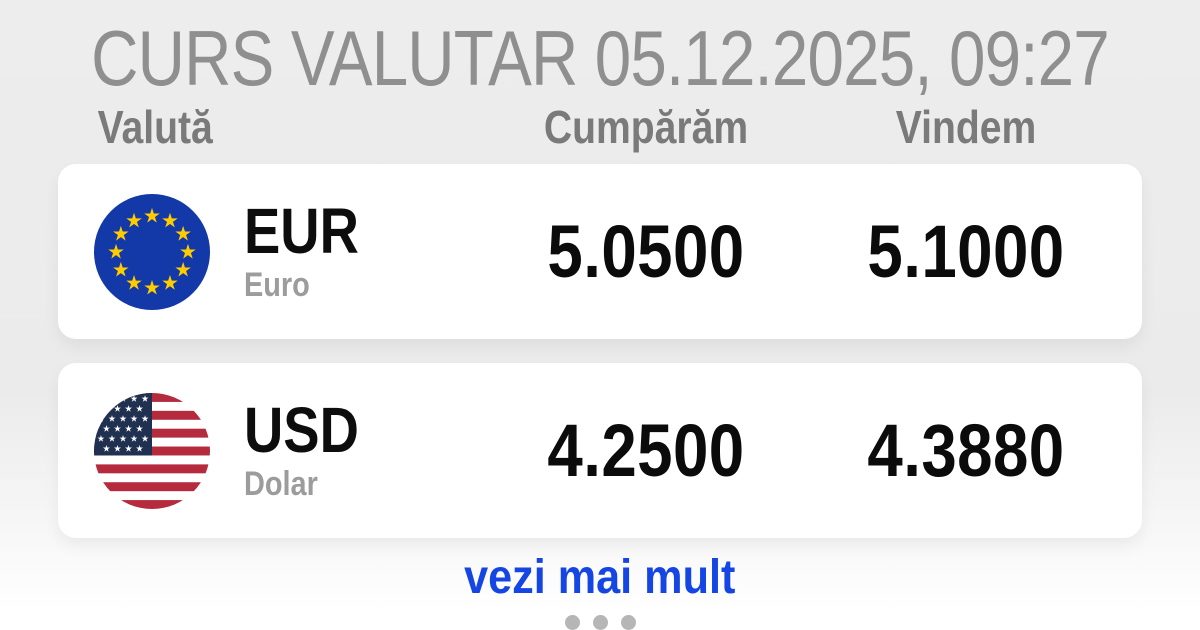 This screenshot has width=1200, height=630. Describe the element at coordinates (334, 57) in the screenshot. I see `title-text: CURS VALUTAR` at that location.